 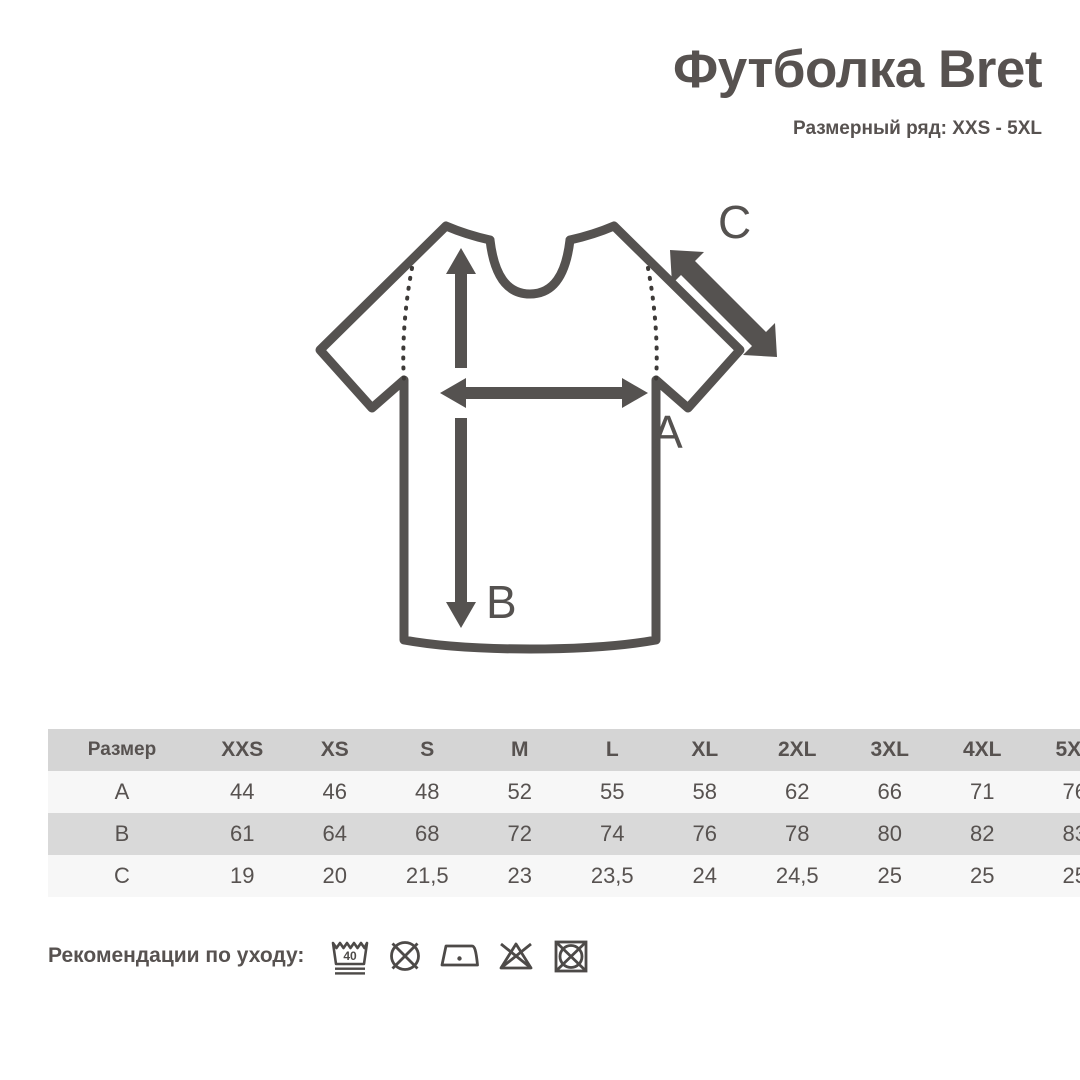 I want to click on cell-b-m: 72, so click(x=519, y=833).